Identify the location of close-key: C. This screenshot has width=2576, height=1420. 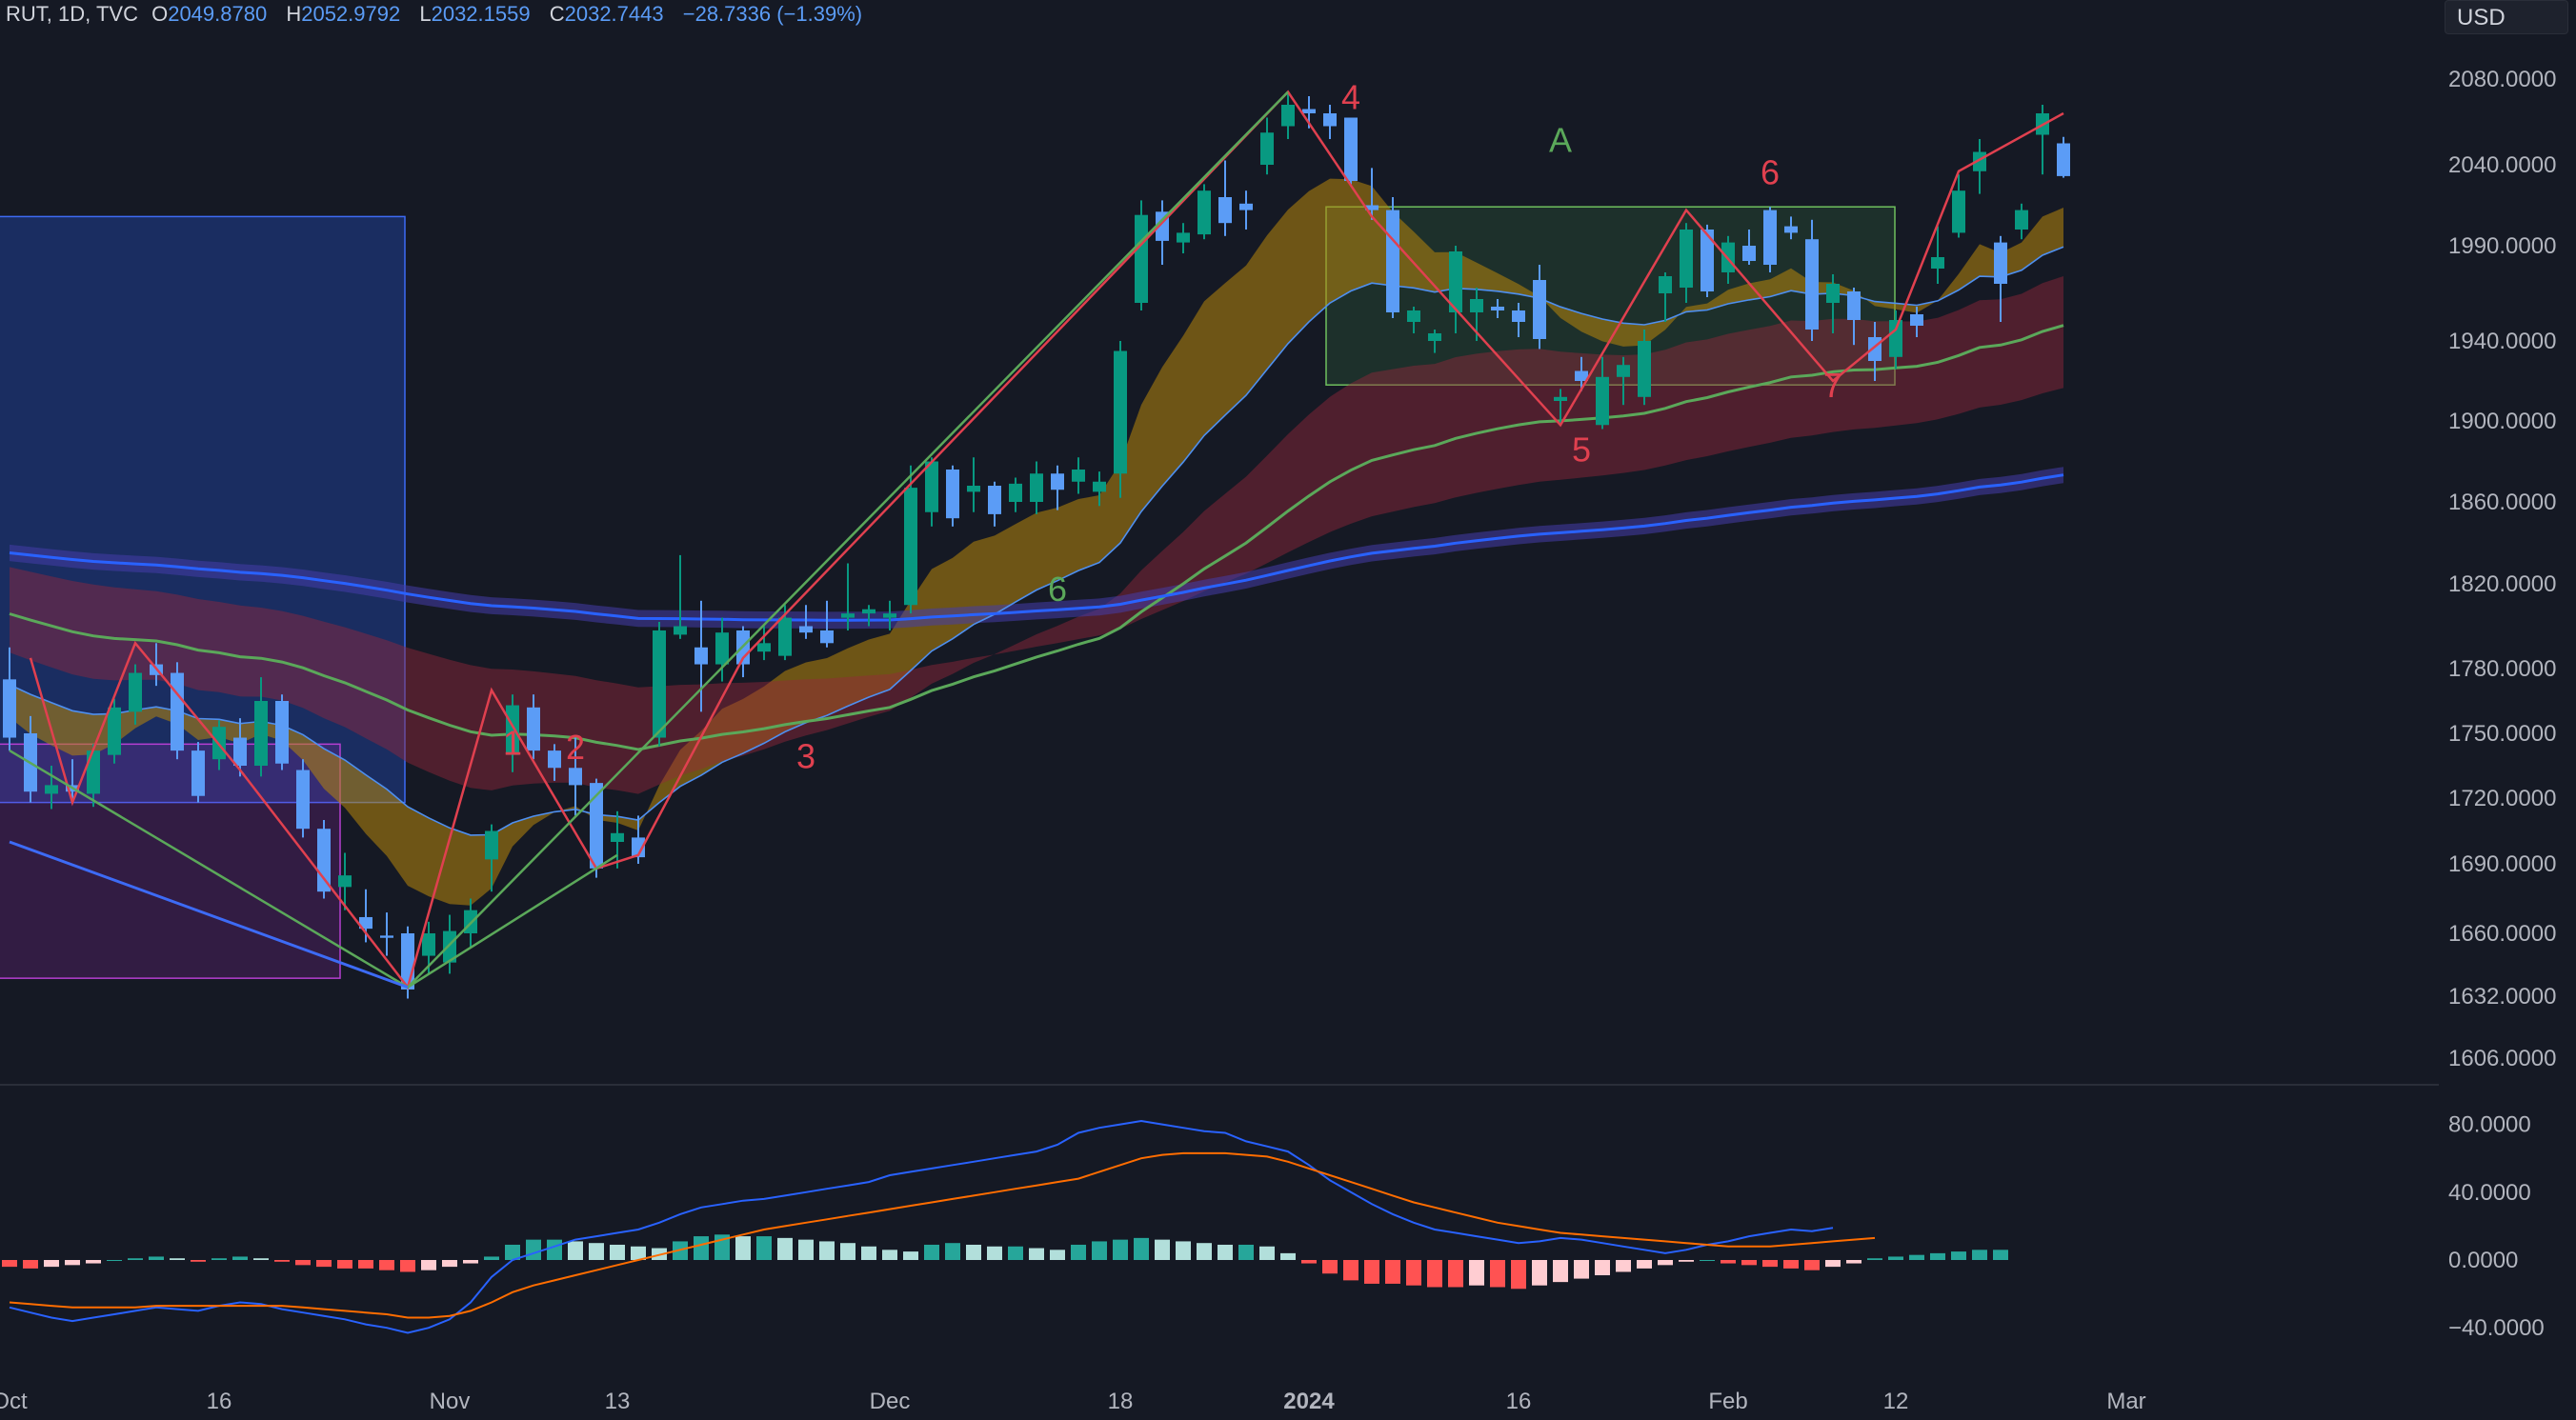
(557, 14).